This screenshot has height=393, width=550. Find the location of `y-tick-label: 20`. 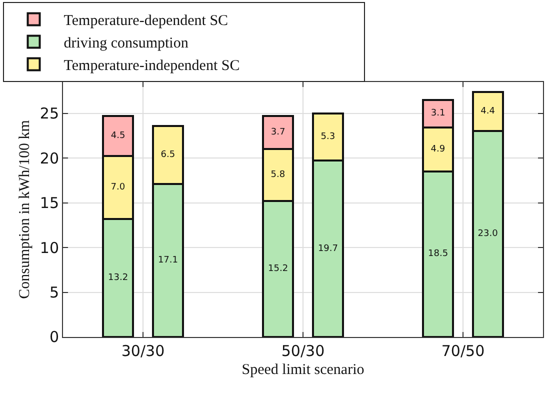

y-tick-label: 20 is located at coordinates (49, 158).